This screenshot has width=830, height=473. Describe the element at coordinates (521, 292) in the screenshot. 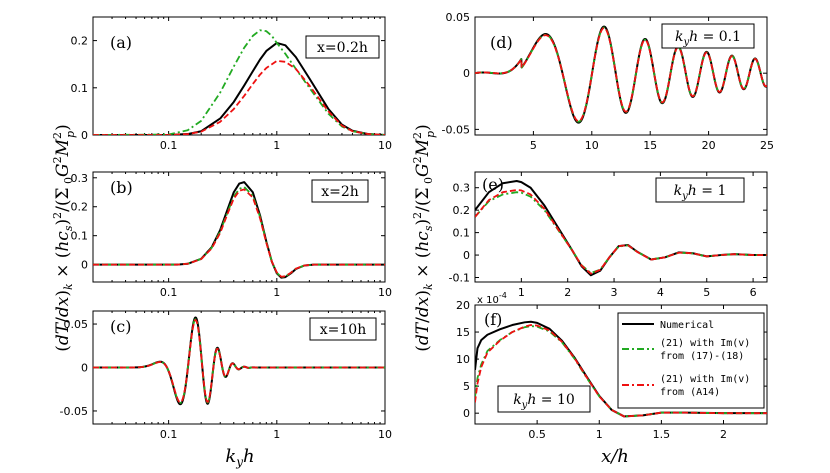

I see `xtick-label-e: 1` at that location.